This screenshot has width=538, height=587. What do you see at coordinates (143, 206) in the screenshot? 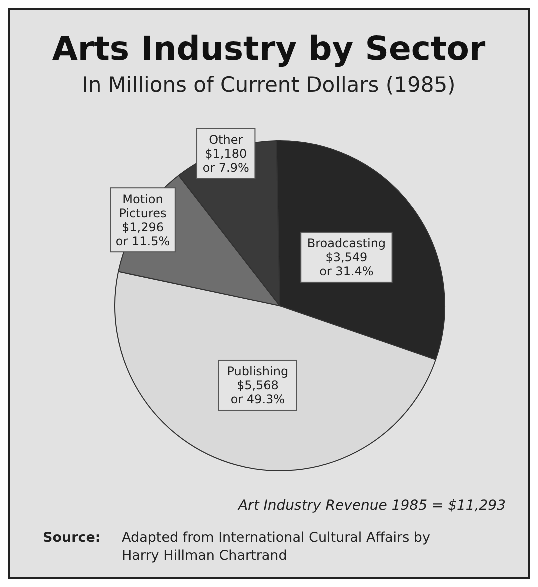
I see `slice-label: Motion Pictures` at bounding box center [143, 206].